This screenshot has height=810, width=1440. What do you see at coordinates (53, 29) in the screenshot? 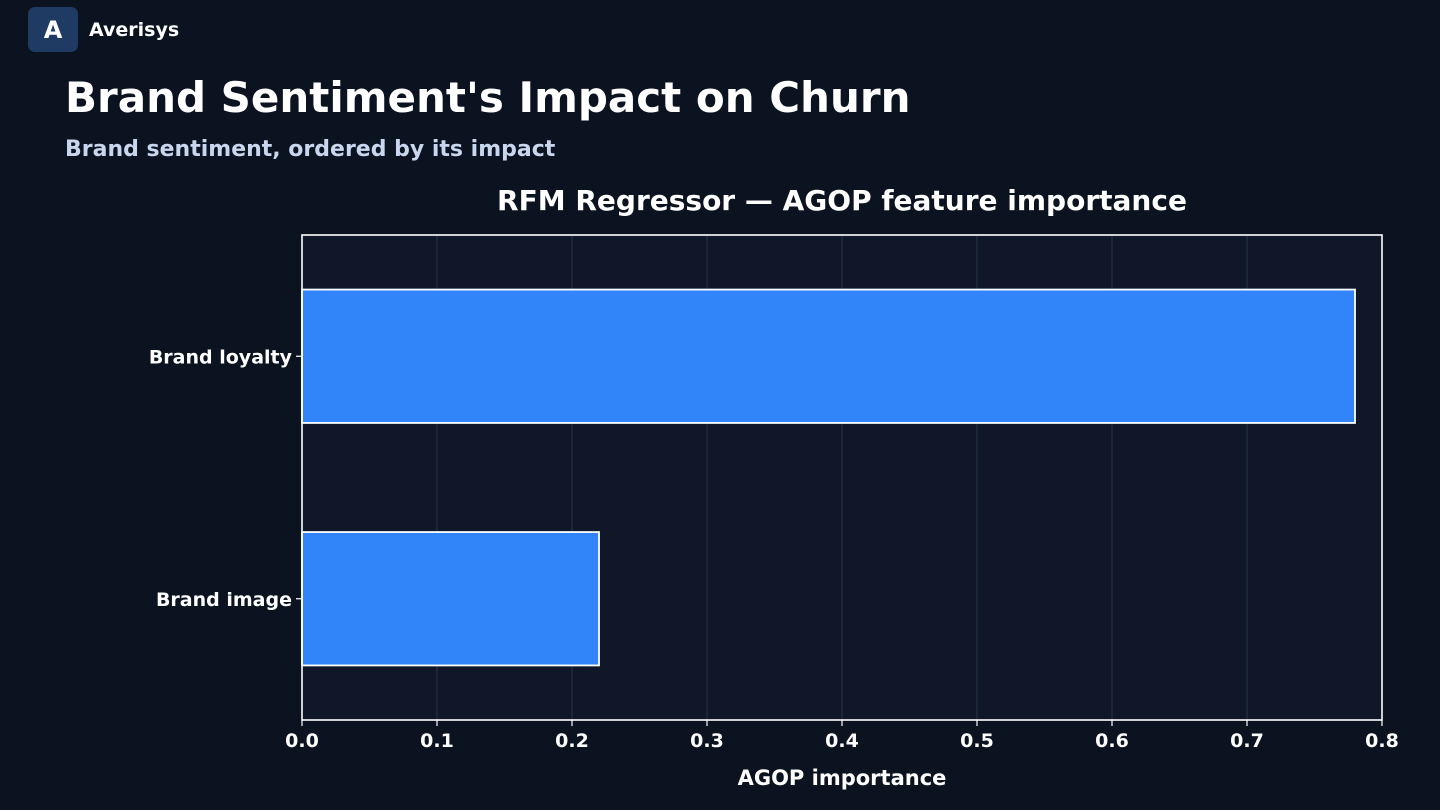
I see `logo-badge: A` at bounding box center [53, 29].